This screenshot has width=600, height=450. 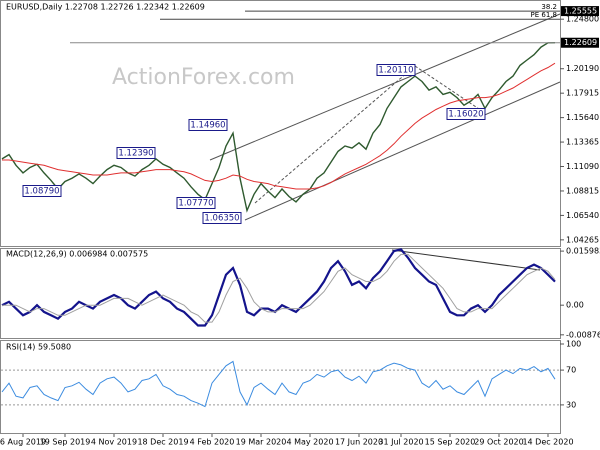 I want to click on price-tag-label: 1.25555, so click(x=580, y=11).